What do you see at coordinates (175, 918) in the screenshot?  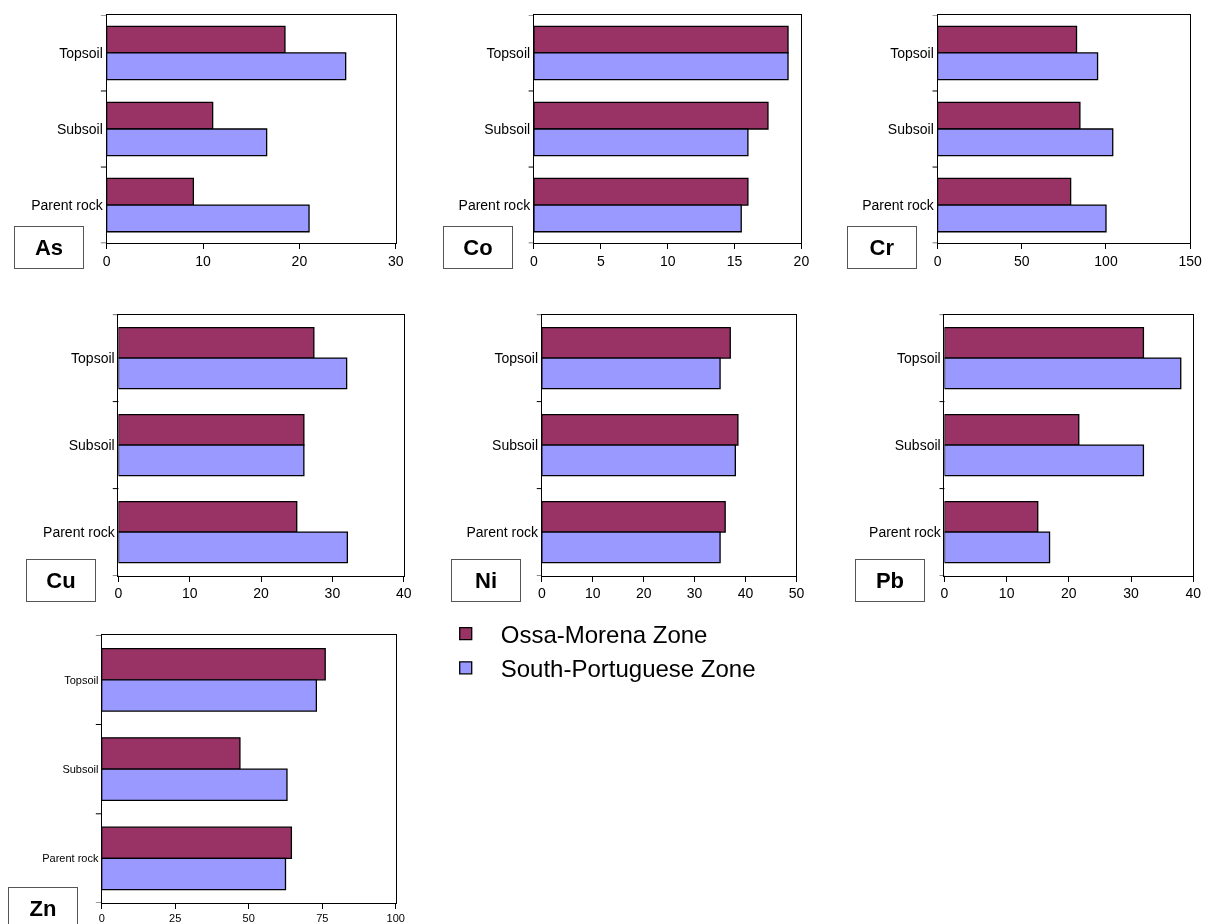 I see `x-tick-label: 25` at bounding box center [175, 918].